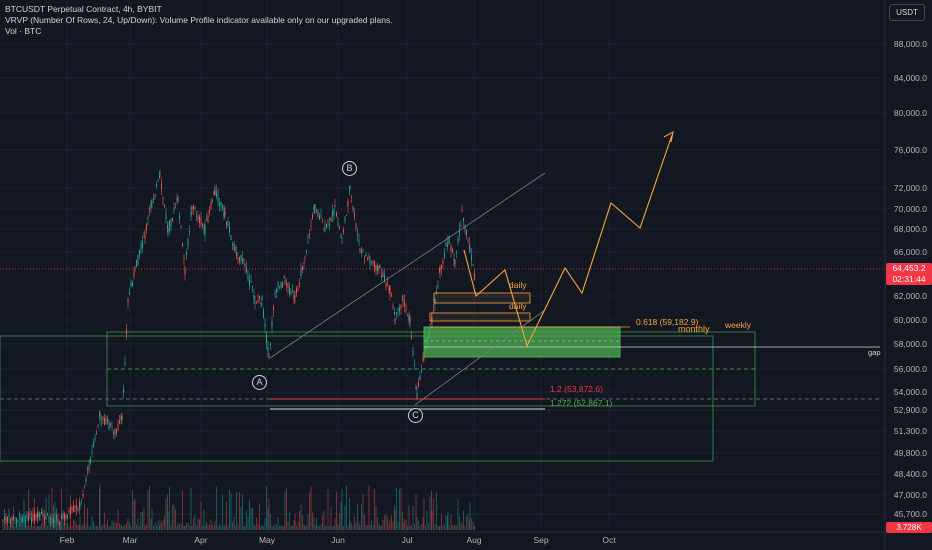  I want to click on daily-zone-label-2: daily, so click(518, 306).